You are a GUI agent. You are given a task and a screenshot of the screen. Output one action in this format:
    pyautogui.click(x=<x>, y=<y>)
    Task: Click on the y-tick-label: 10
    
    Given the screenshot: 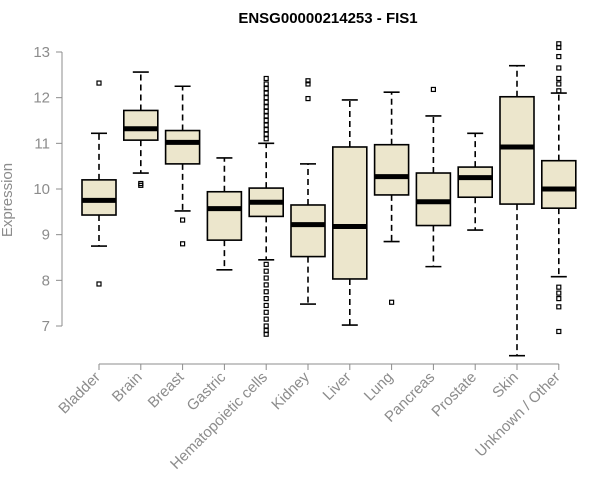 What is the action you would take?
    pyautogui.click(x=41, y=189)
    